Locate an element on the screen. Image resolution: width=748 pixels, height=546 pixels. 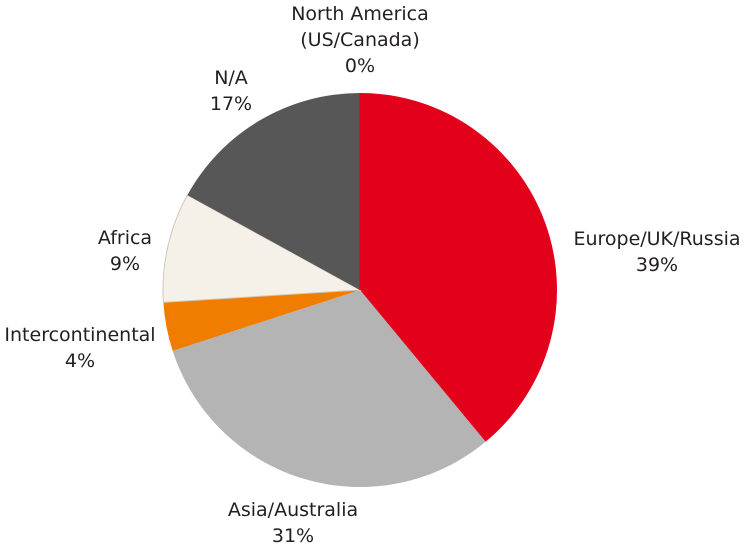
label-asia-australia: Asia/Australia 31% is located at coordinates (293, 522).